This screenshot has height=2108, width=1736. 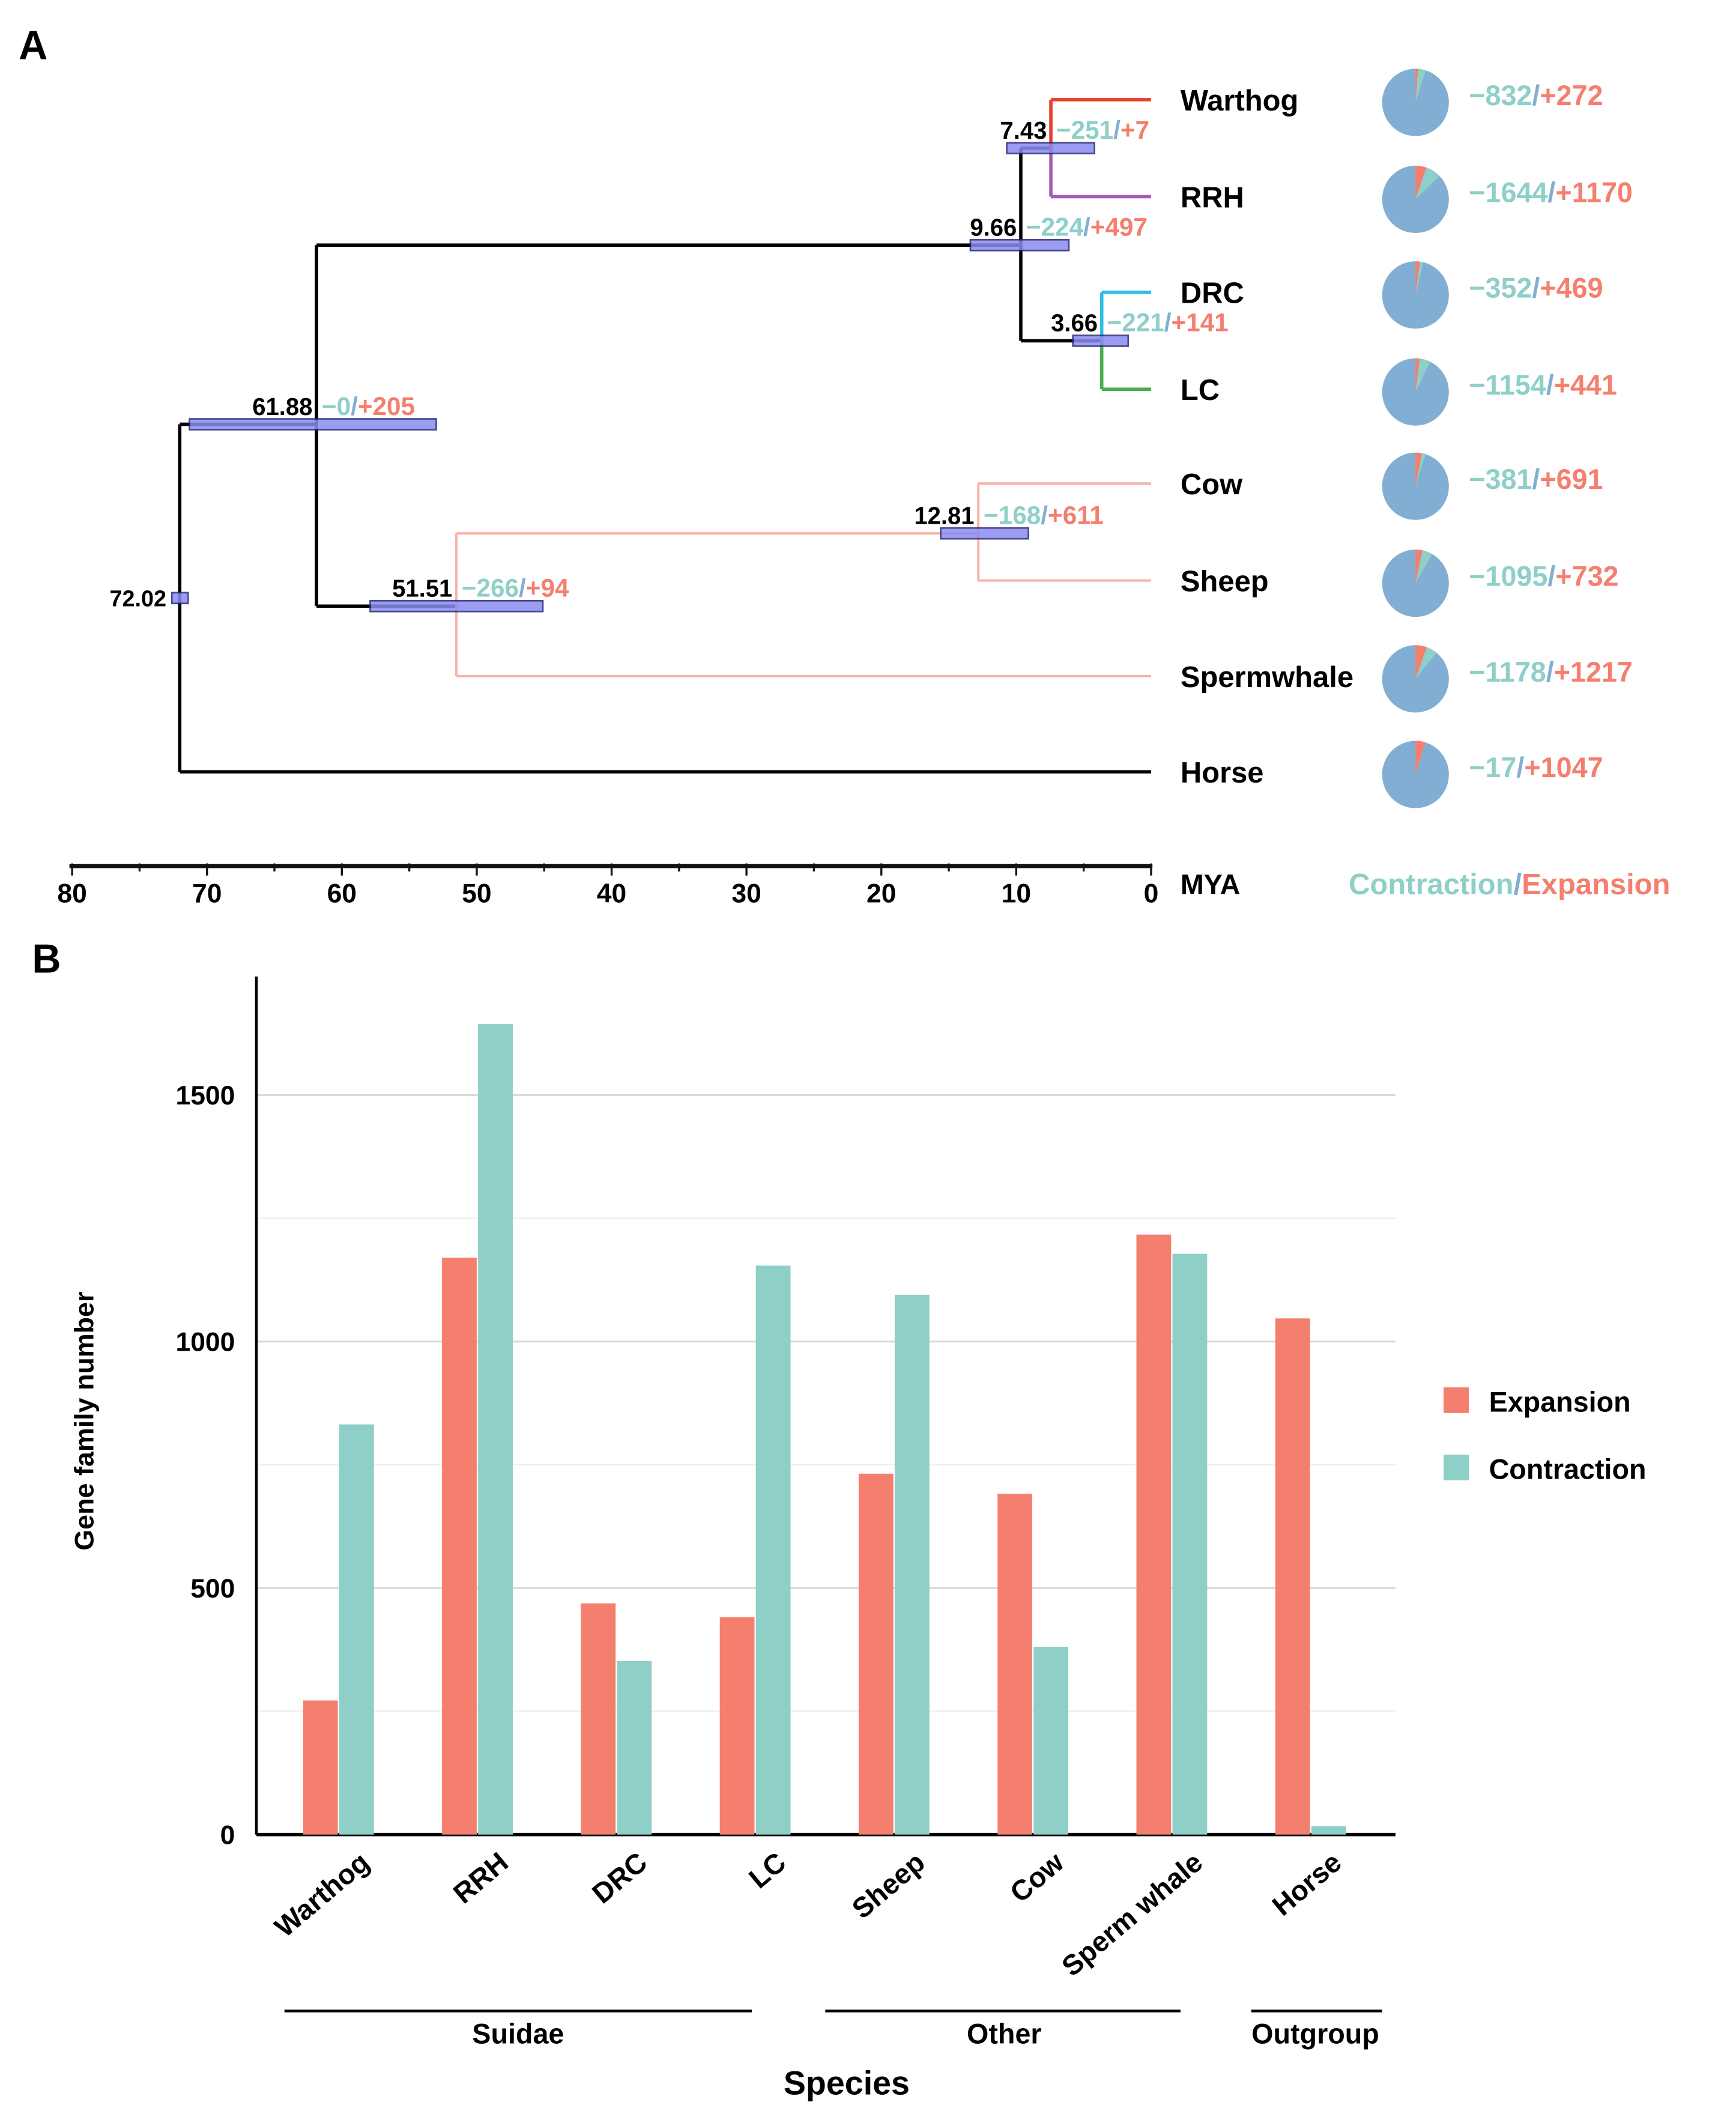 I want to click on x-tick-label: Cow, so click(x=1037, y=1877).